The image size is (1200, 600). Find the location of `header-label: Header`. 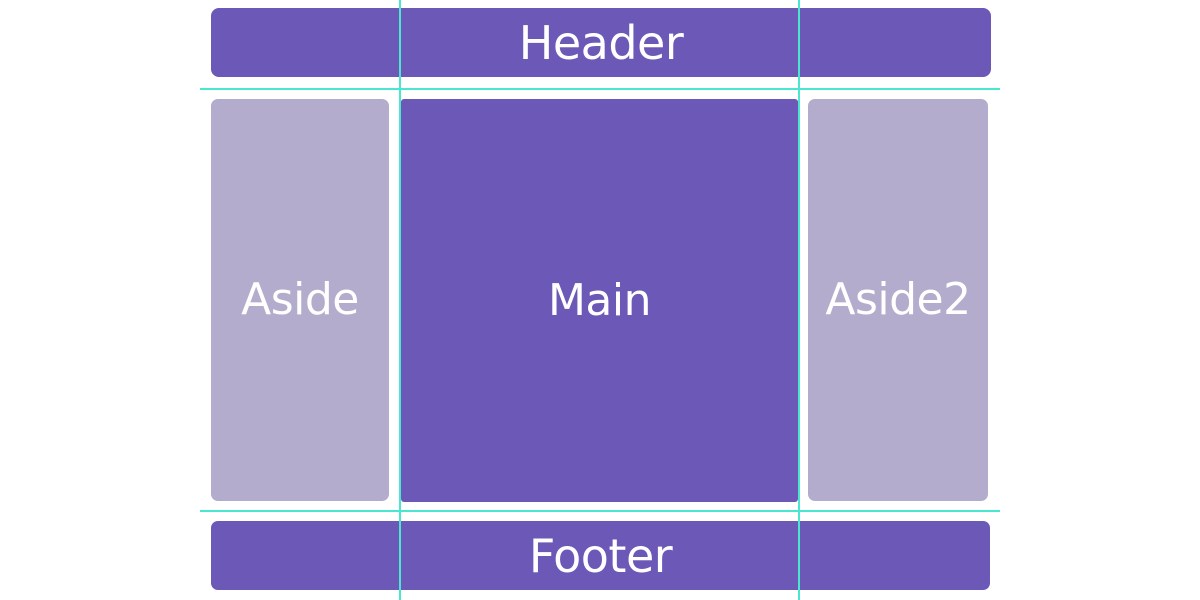

header-label: Header is located at coordinates (601, 42).